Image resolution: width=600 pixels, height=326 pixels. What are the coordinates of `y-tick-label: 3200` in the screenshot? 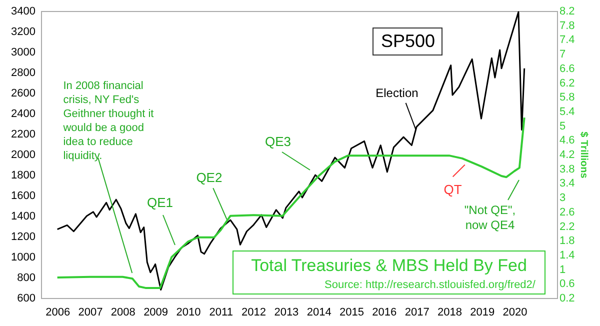 It's located at (23, 32).